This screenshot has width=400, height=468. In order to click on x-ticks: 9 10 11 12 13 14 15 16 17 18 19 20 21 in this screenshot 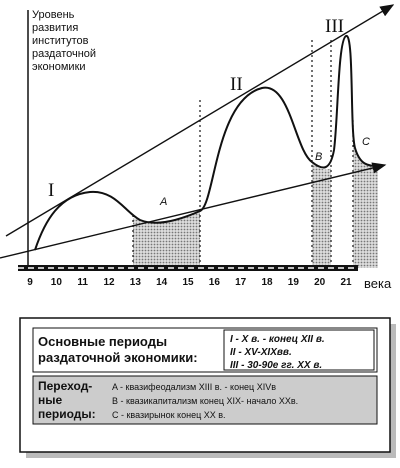, I will do `click(189, 282)`.